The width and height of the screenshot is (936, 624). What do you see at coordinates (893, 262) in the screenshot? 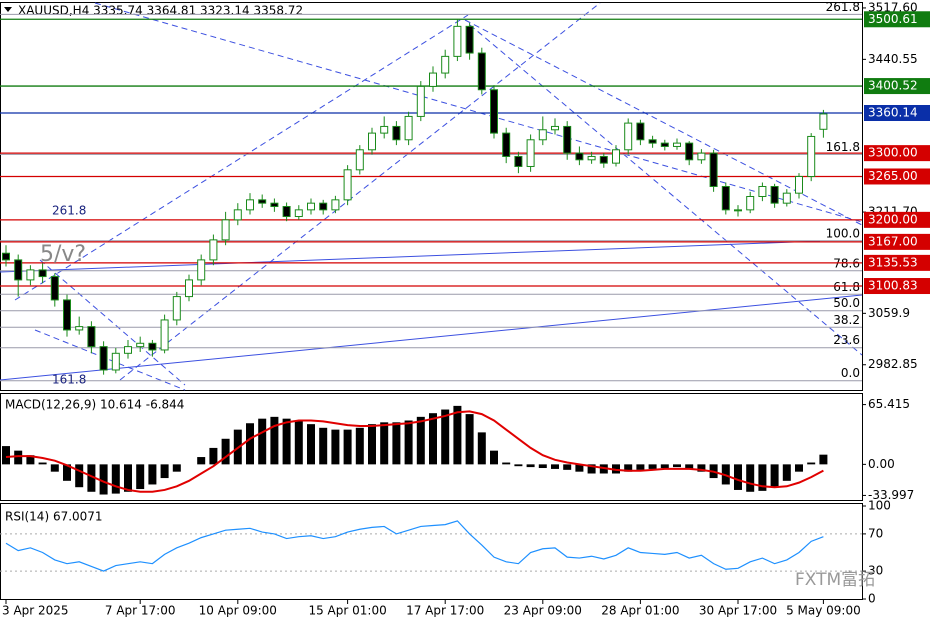
I see `price-box-label: 3135.53` at bounding box center [893, 262].